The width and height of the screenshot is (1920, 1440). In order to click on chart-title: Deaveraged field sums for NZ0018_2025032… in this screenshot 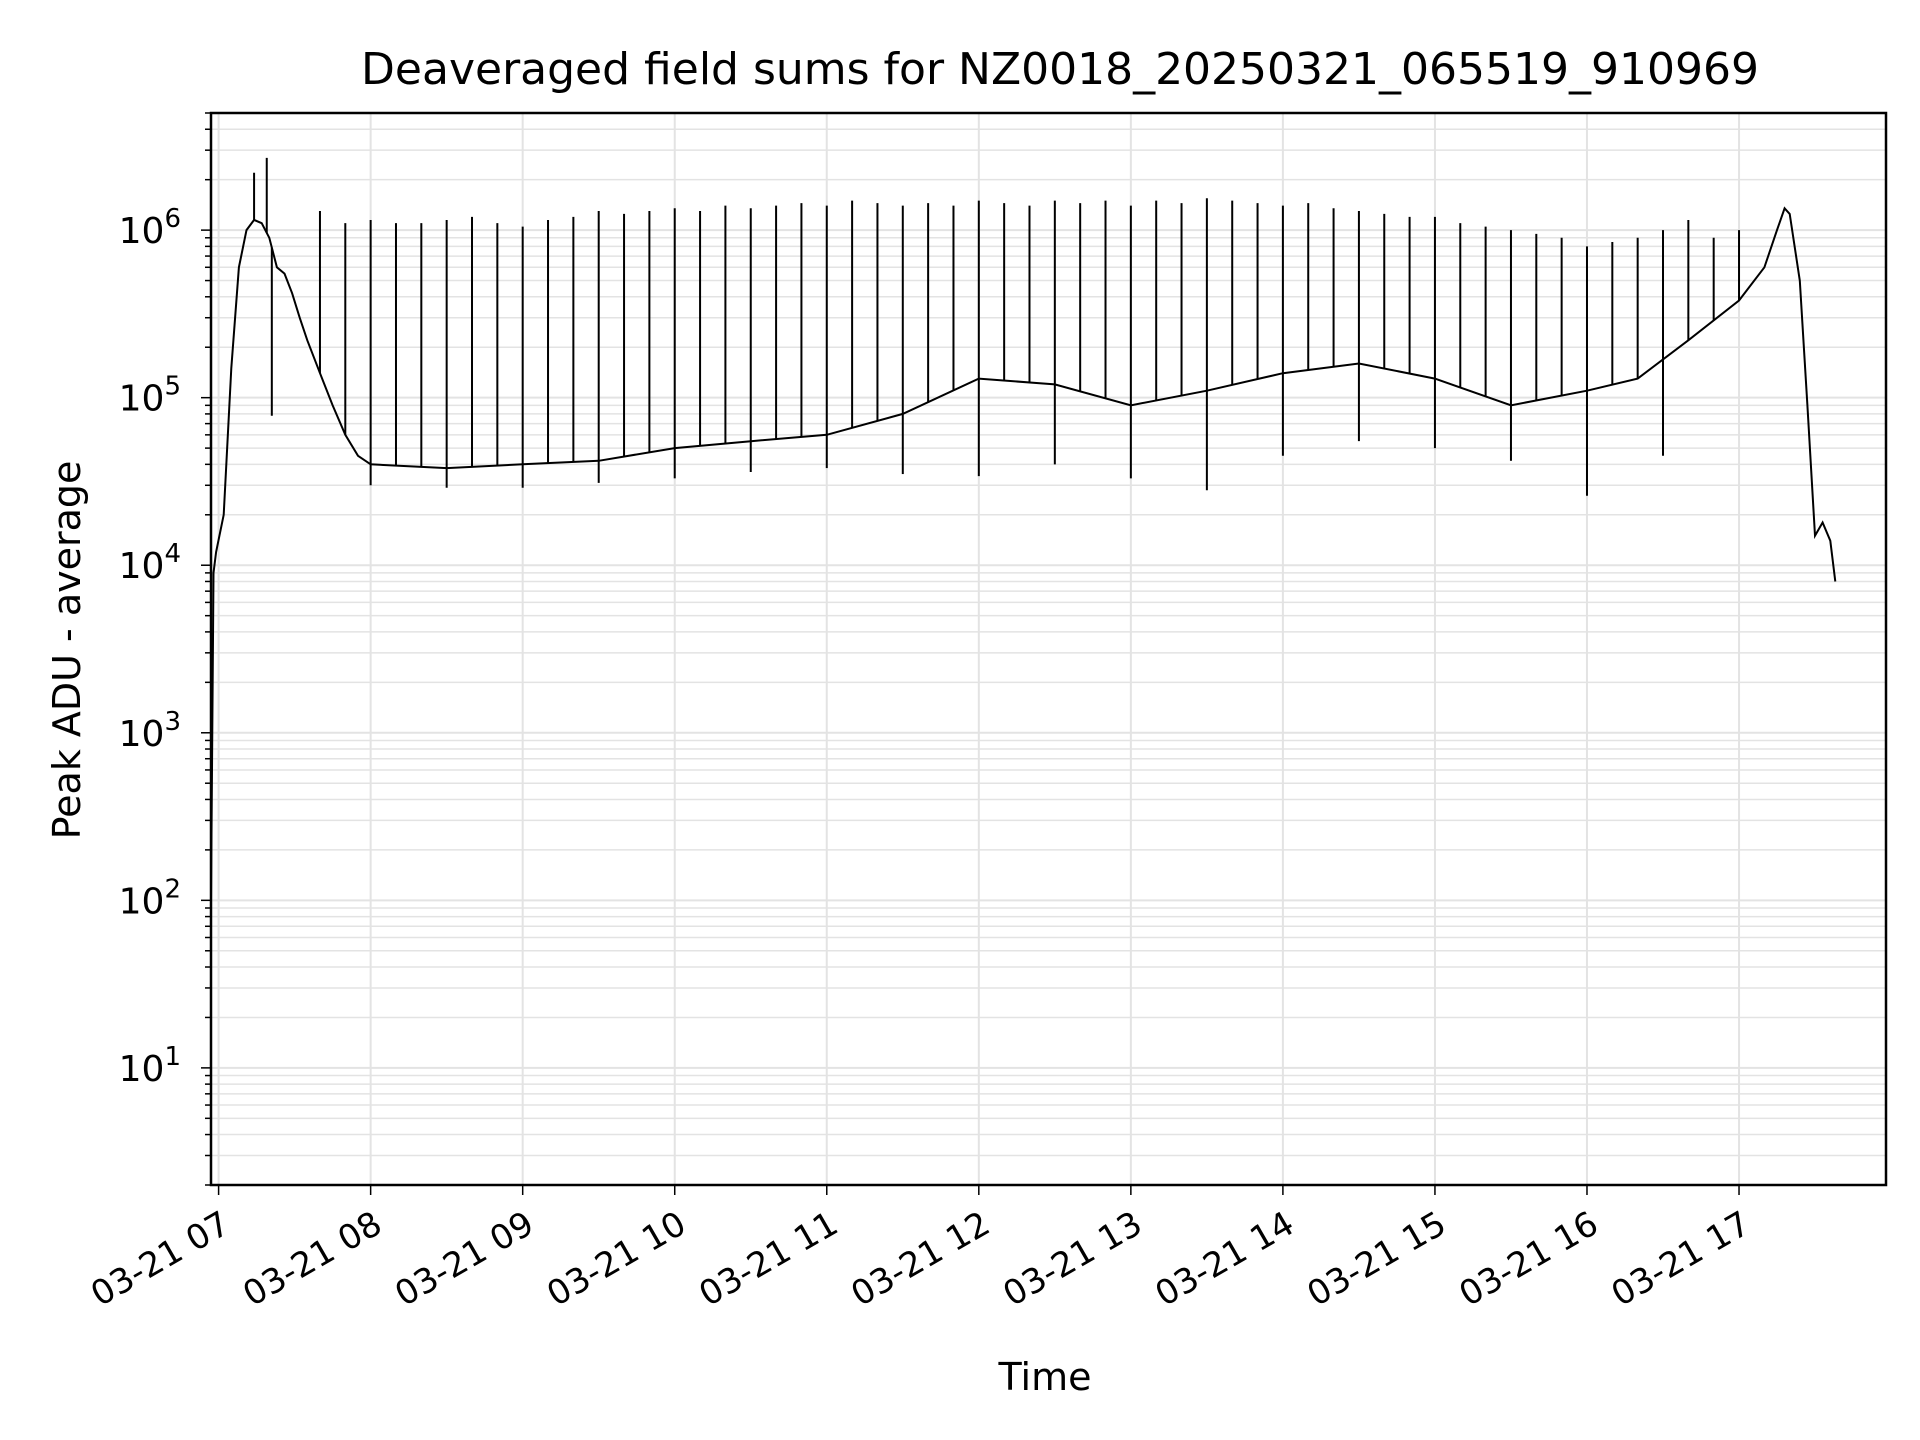, I will do `click(1060, 69)`.